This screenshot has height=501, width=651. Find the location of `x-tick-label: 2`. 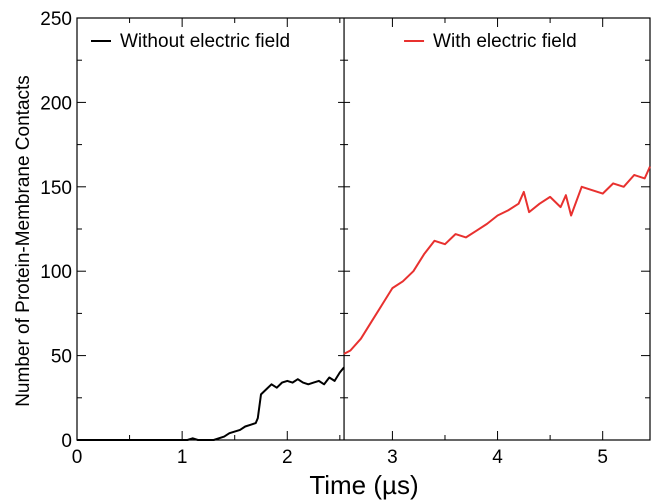

x-tick-label: 2 is located at coordinates (287, 457).